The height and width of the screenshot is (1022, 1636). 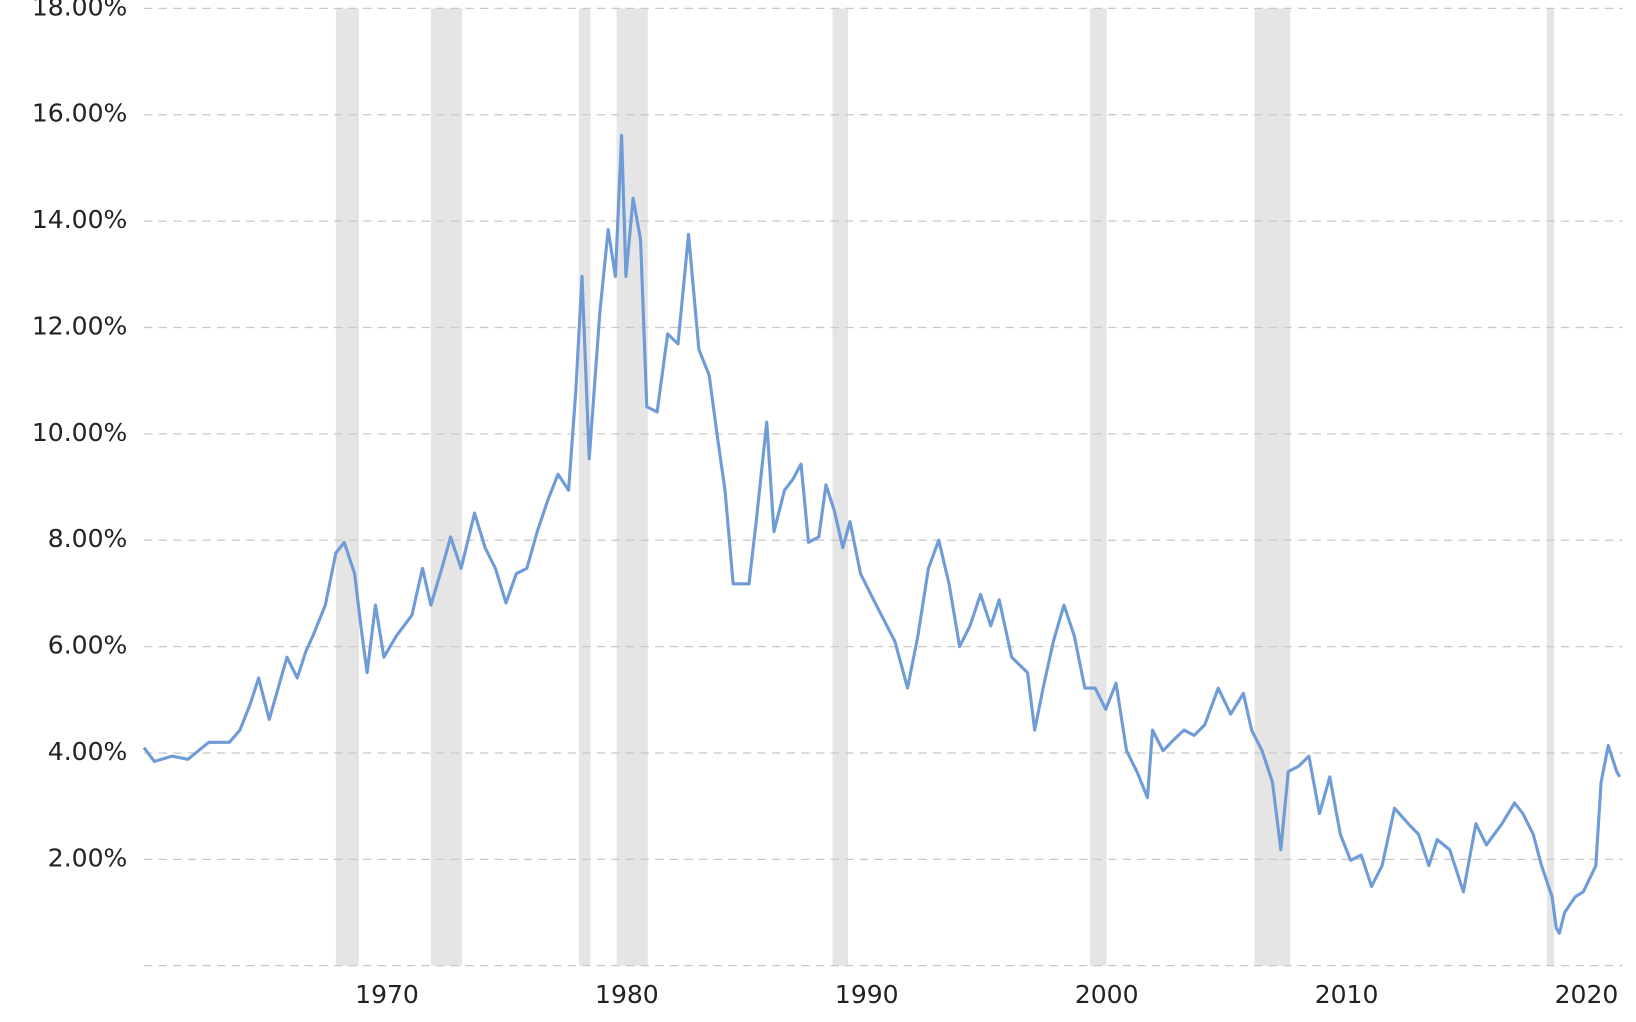 What do you see at coordinates (867, 994) in the screenshot?
I see `x-tick-label: 1990` at bounding box center [867, 994].